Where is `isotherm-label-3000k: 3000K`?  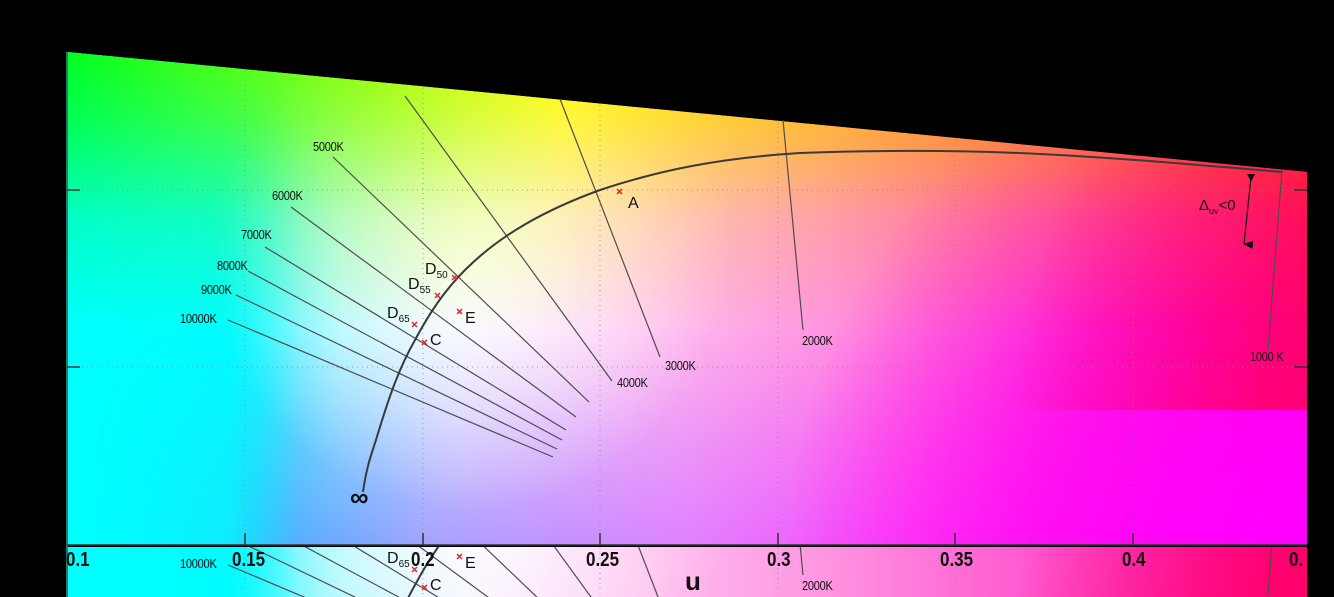
isotherm-label-3000k: 3000K is located at coordinates (680, 365).